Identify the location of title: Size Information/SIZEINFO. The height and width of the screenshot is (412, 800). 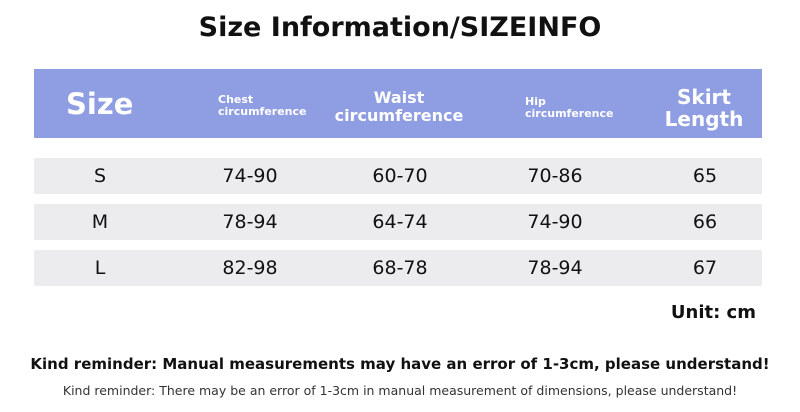
(400, 27).